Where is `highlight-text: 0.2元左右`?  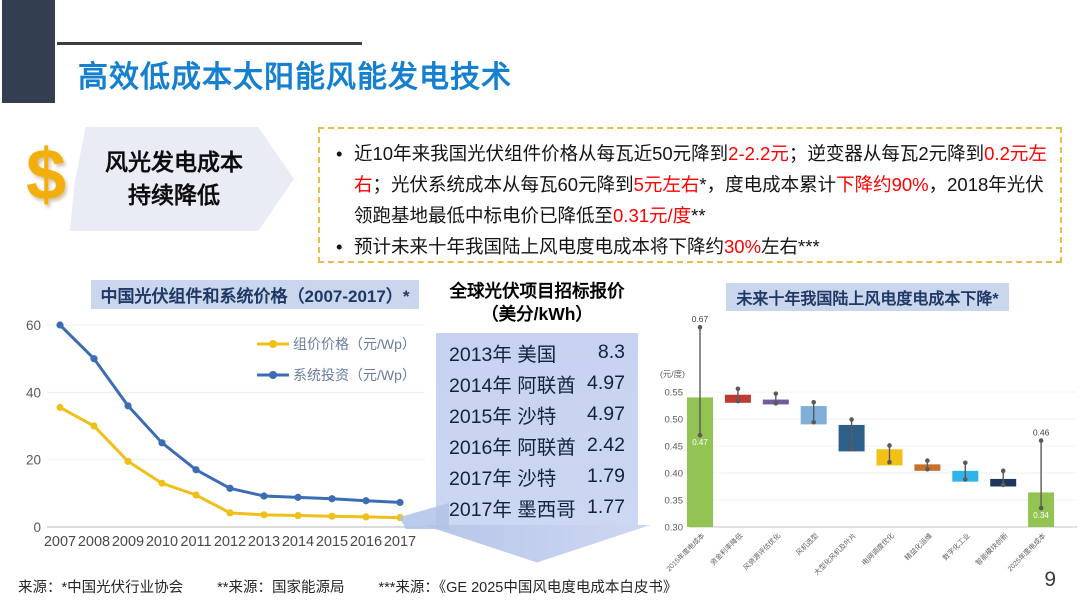
highlight-text: 0.2元左右 is located at coordinates (700, 169).